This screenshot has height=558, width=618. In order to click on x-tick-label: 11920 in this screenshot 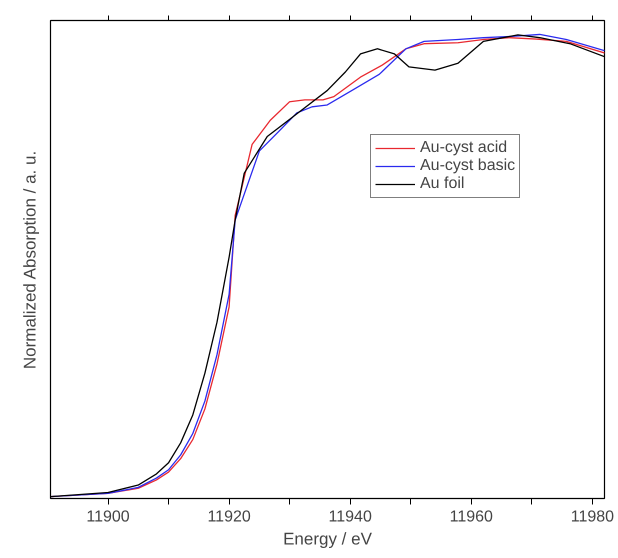, I will do `click(229, 517)`.